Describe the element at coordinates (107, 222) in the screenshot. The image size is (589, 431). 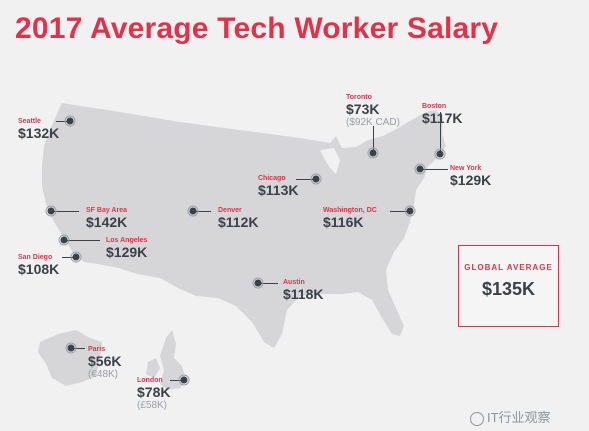
I see `city-salary: $142K` at that location.